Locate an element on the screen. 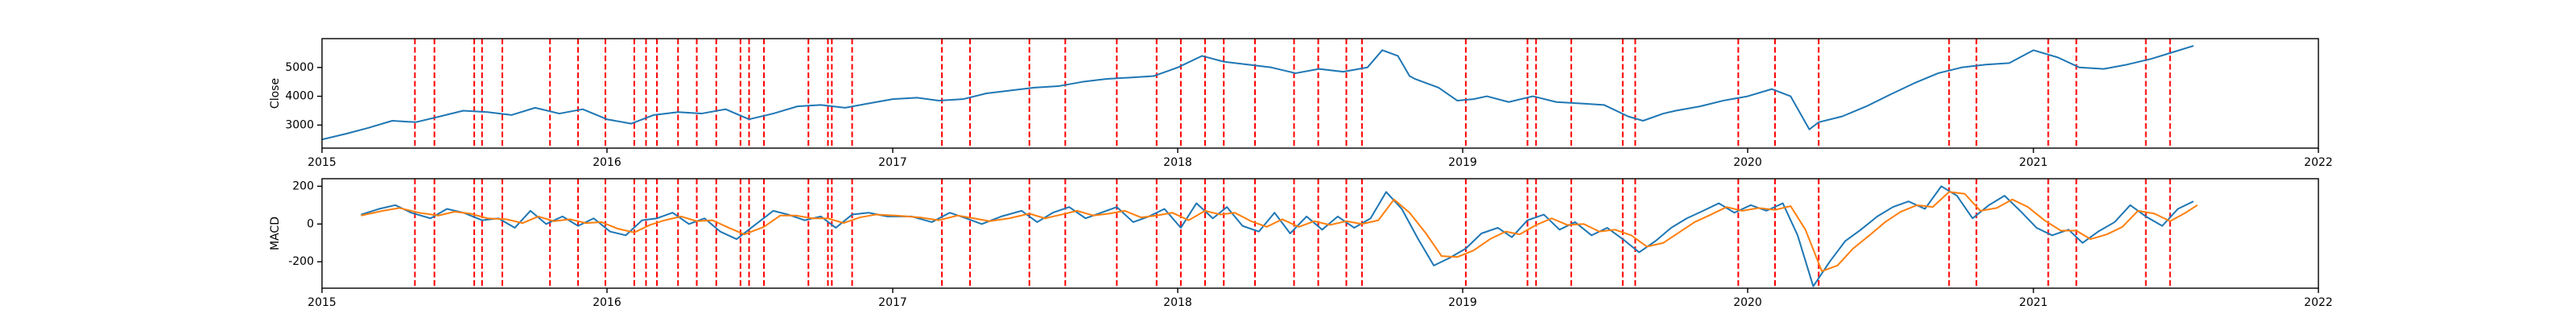  y-tick-label: 3000 is located at coordinates (299, 124).